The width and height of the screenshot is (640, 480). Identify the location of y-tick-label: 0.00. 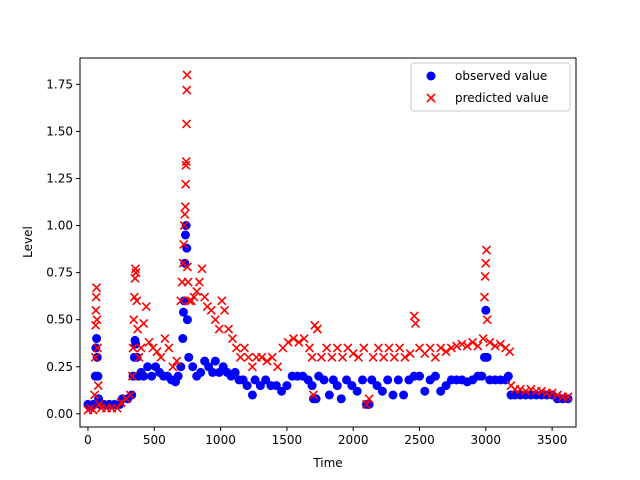
(59, 414).